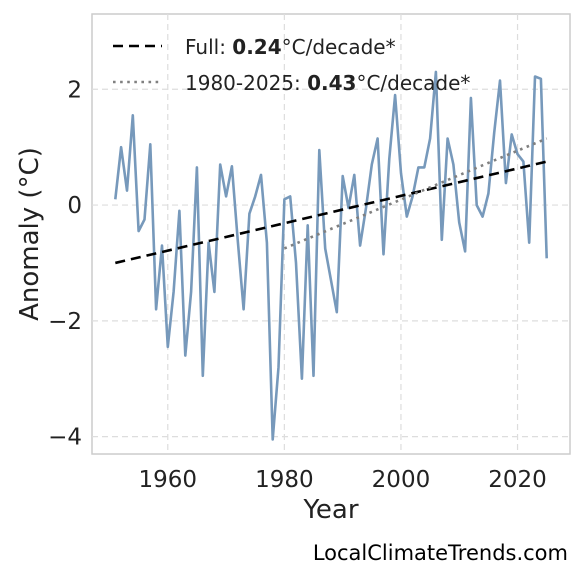 This screenshot has height=580, width=585. What do you see at coordinates (168, 480) in the screenshot?
I see `x-tick-label: 1960` at bounding box center [168, 480].